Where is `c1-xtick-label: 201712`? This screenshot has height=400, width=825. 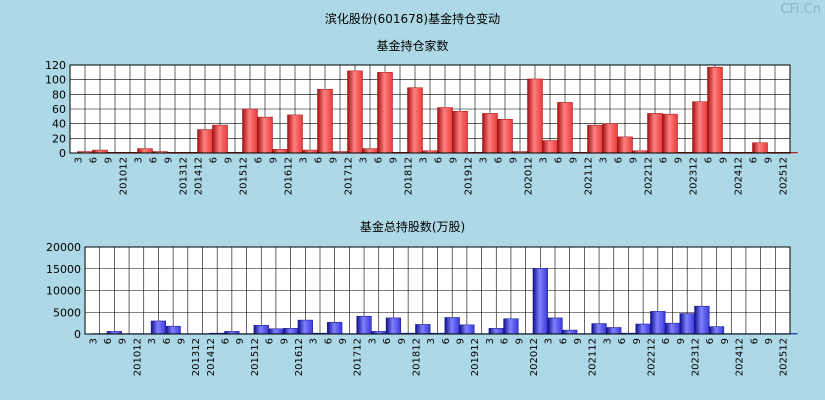
c1-xtick-label: 201712 is located at coordinates (349, 176).